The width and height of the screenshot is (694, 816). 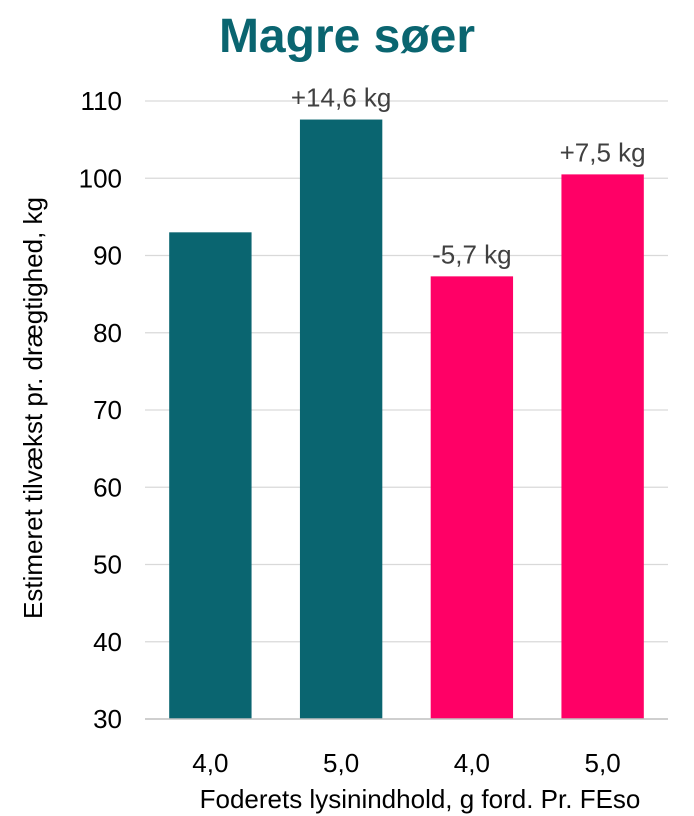 I want to click on data-label: +14,6 kg, so click(x=341, y=98).